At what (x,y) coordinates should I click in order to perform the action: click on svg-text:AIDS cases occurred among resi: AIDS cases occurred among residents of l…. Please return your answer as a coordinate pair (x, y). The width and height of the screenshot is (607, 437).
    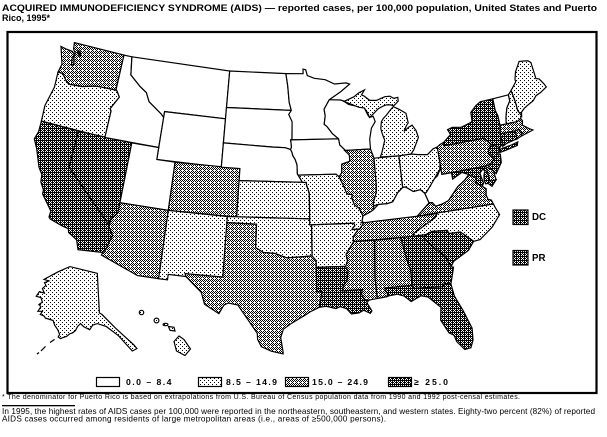
    Looking at the image, I should click on (194, 419).